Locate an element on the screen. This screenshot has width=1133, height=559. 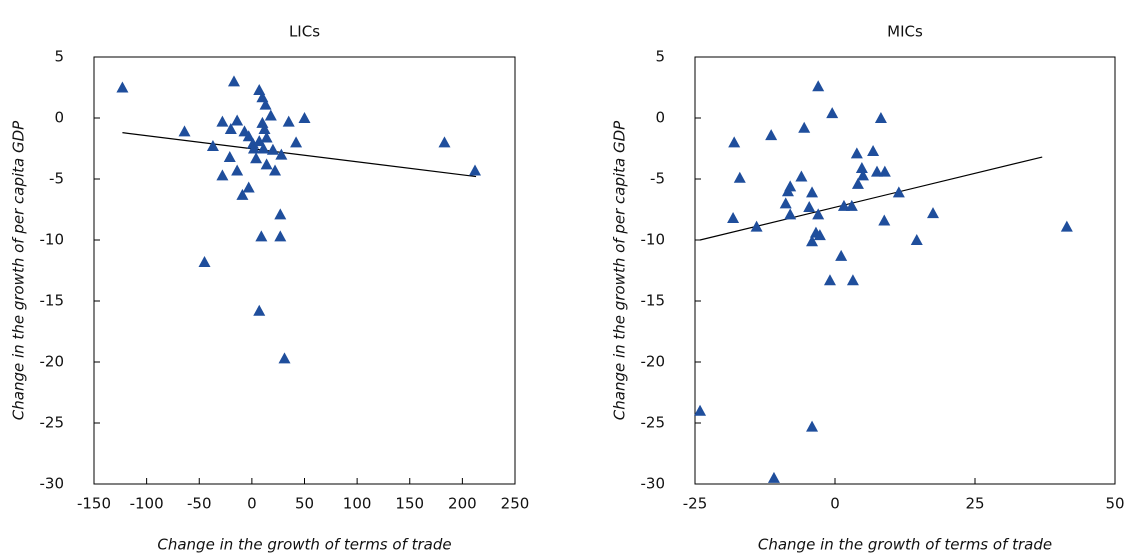
x-tick-label: 150 is located at coordinates (409, 504).